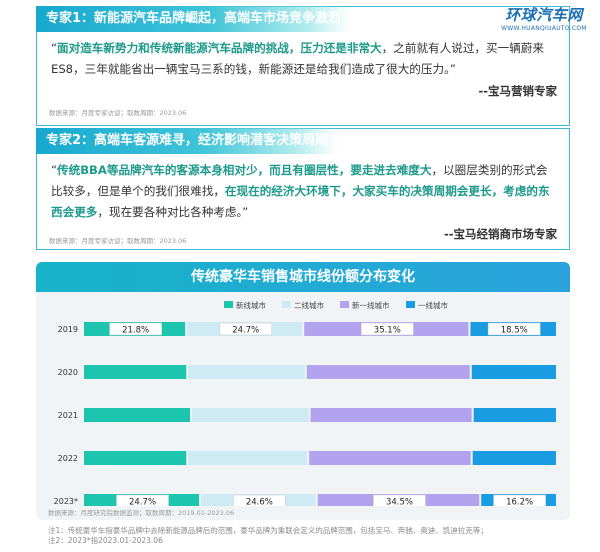 Image resolution: width=600 pixels, height=552 pixels. What do you see at coordinates (251, 305) in the screenshot?
I see `legend-label: 新线城市` at bounding box center [251, 305].